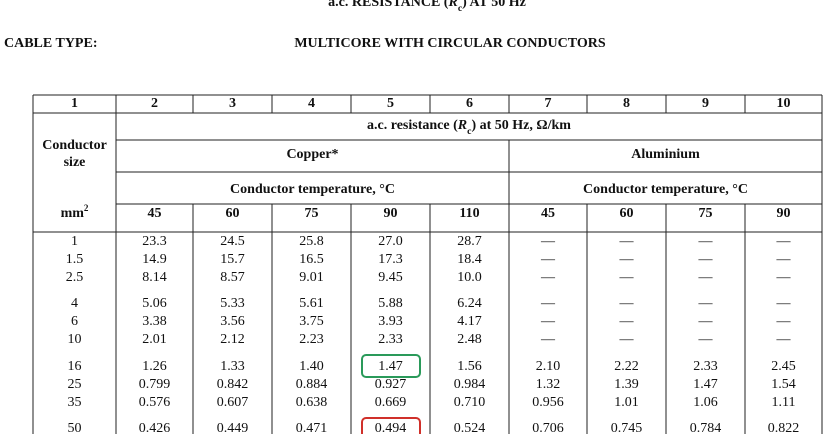 The width and height of the screenshot is (826, 434). Describe the element at coordinates (155, 402) in the screenshot. I see `resistance: 0.576` at that location.